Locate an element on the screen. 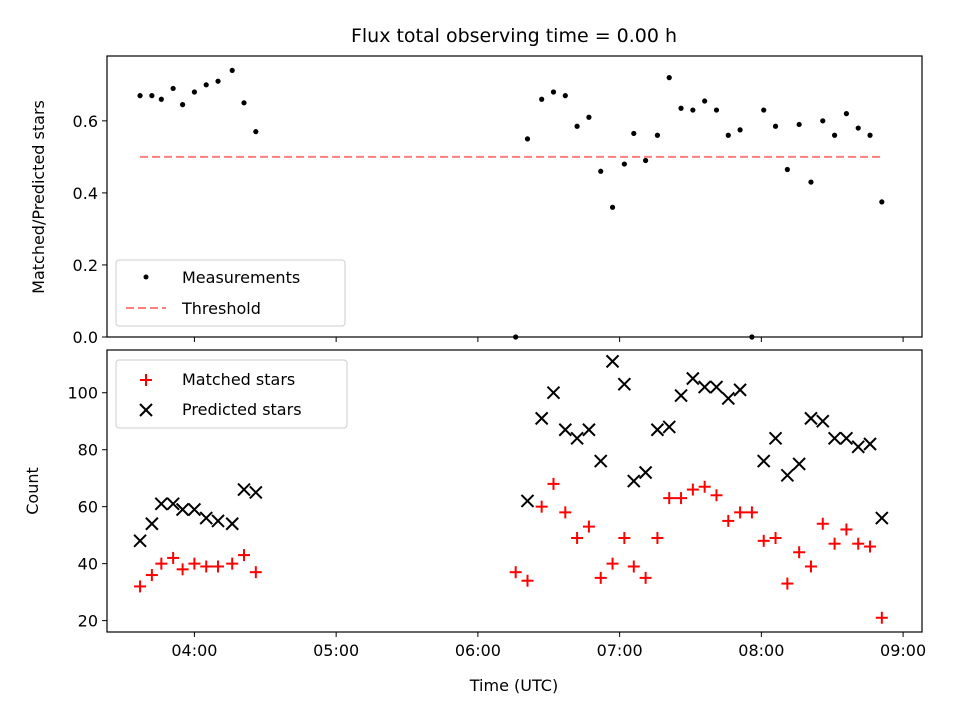 Image resolution: width=960 pixels, height=720 pixels. x-tick-label: 04:00 is located at coordinates (194, 650).